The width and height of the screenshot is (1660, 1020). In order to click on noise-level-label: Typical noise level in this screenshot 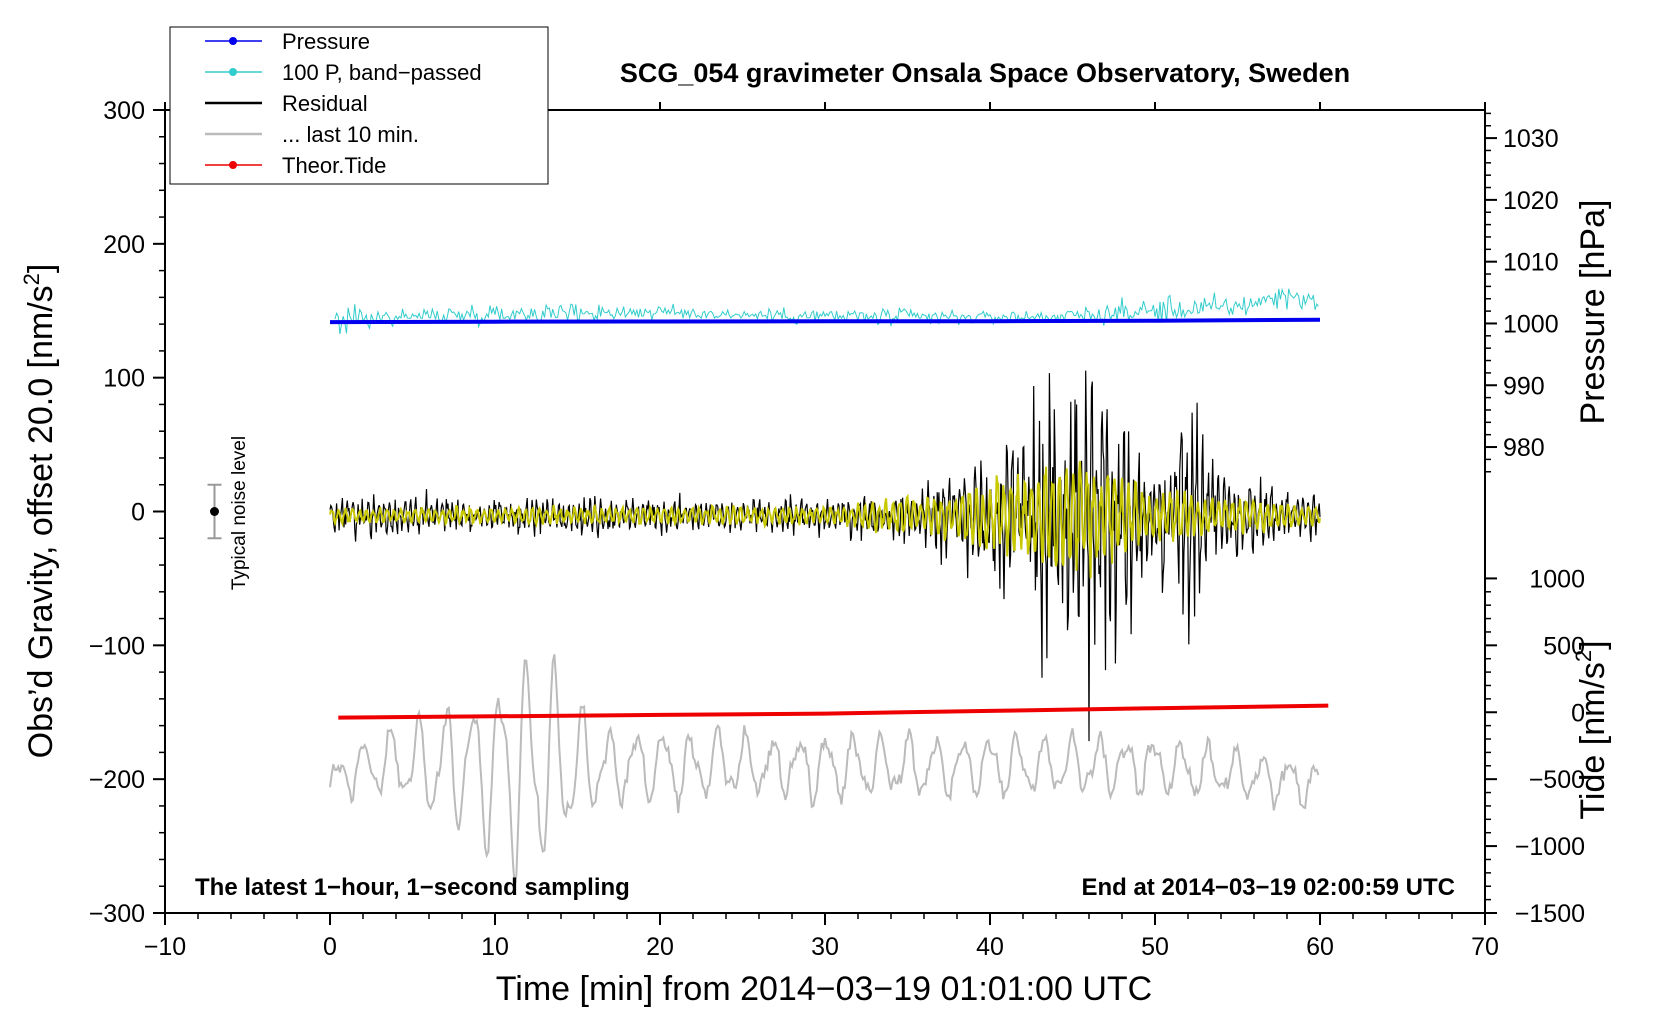, I will do `click(239, 513)`.